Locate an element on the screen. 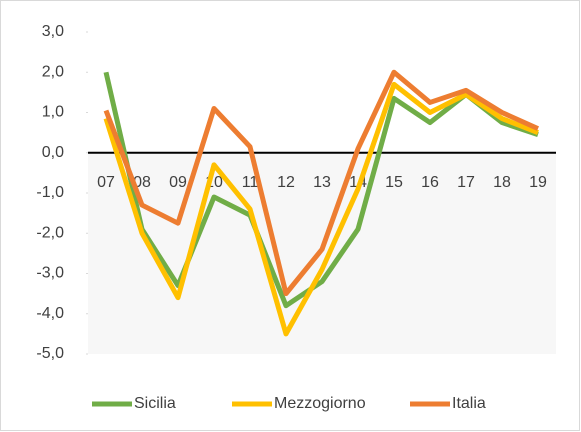 The width and height of the screenshot is (581, 432). y-tick-label: -3,0 is located at coordinates (50, 273).